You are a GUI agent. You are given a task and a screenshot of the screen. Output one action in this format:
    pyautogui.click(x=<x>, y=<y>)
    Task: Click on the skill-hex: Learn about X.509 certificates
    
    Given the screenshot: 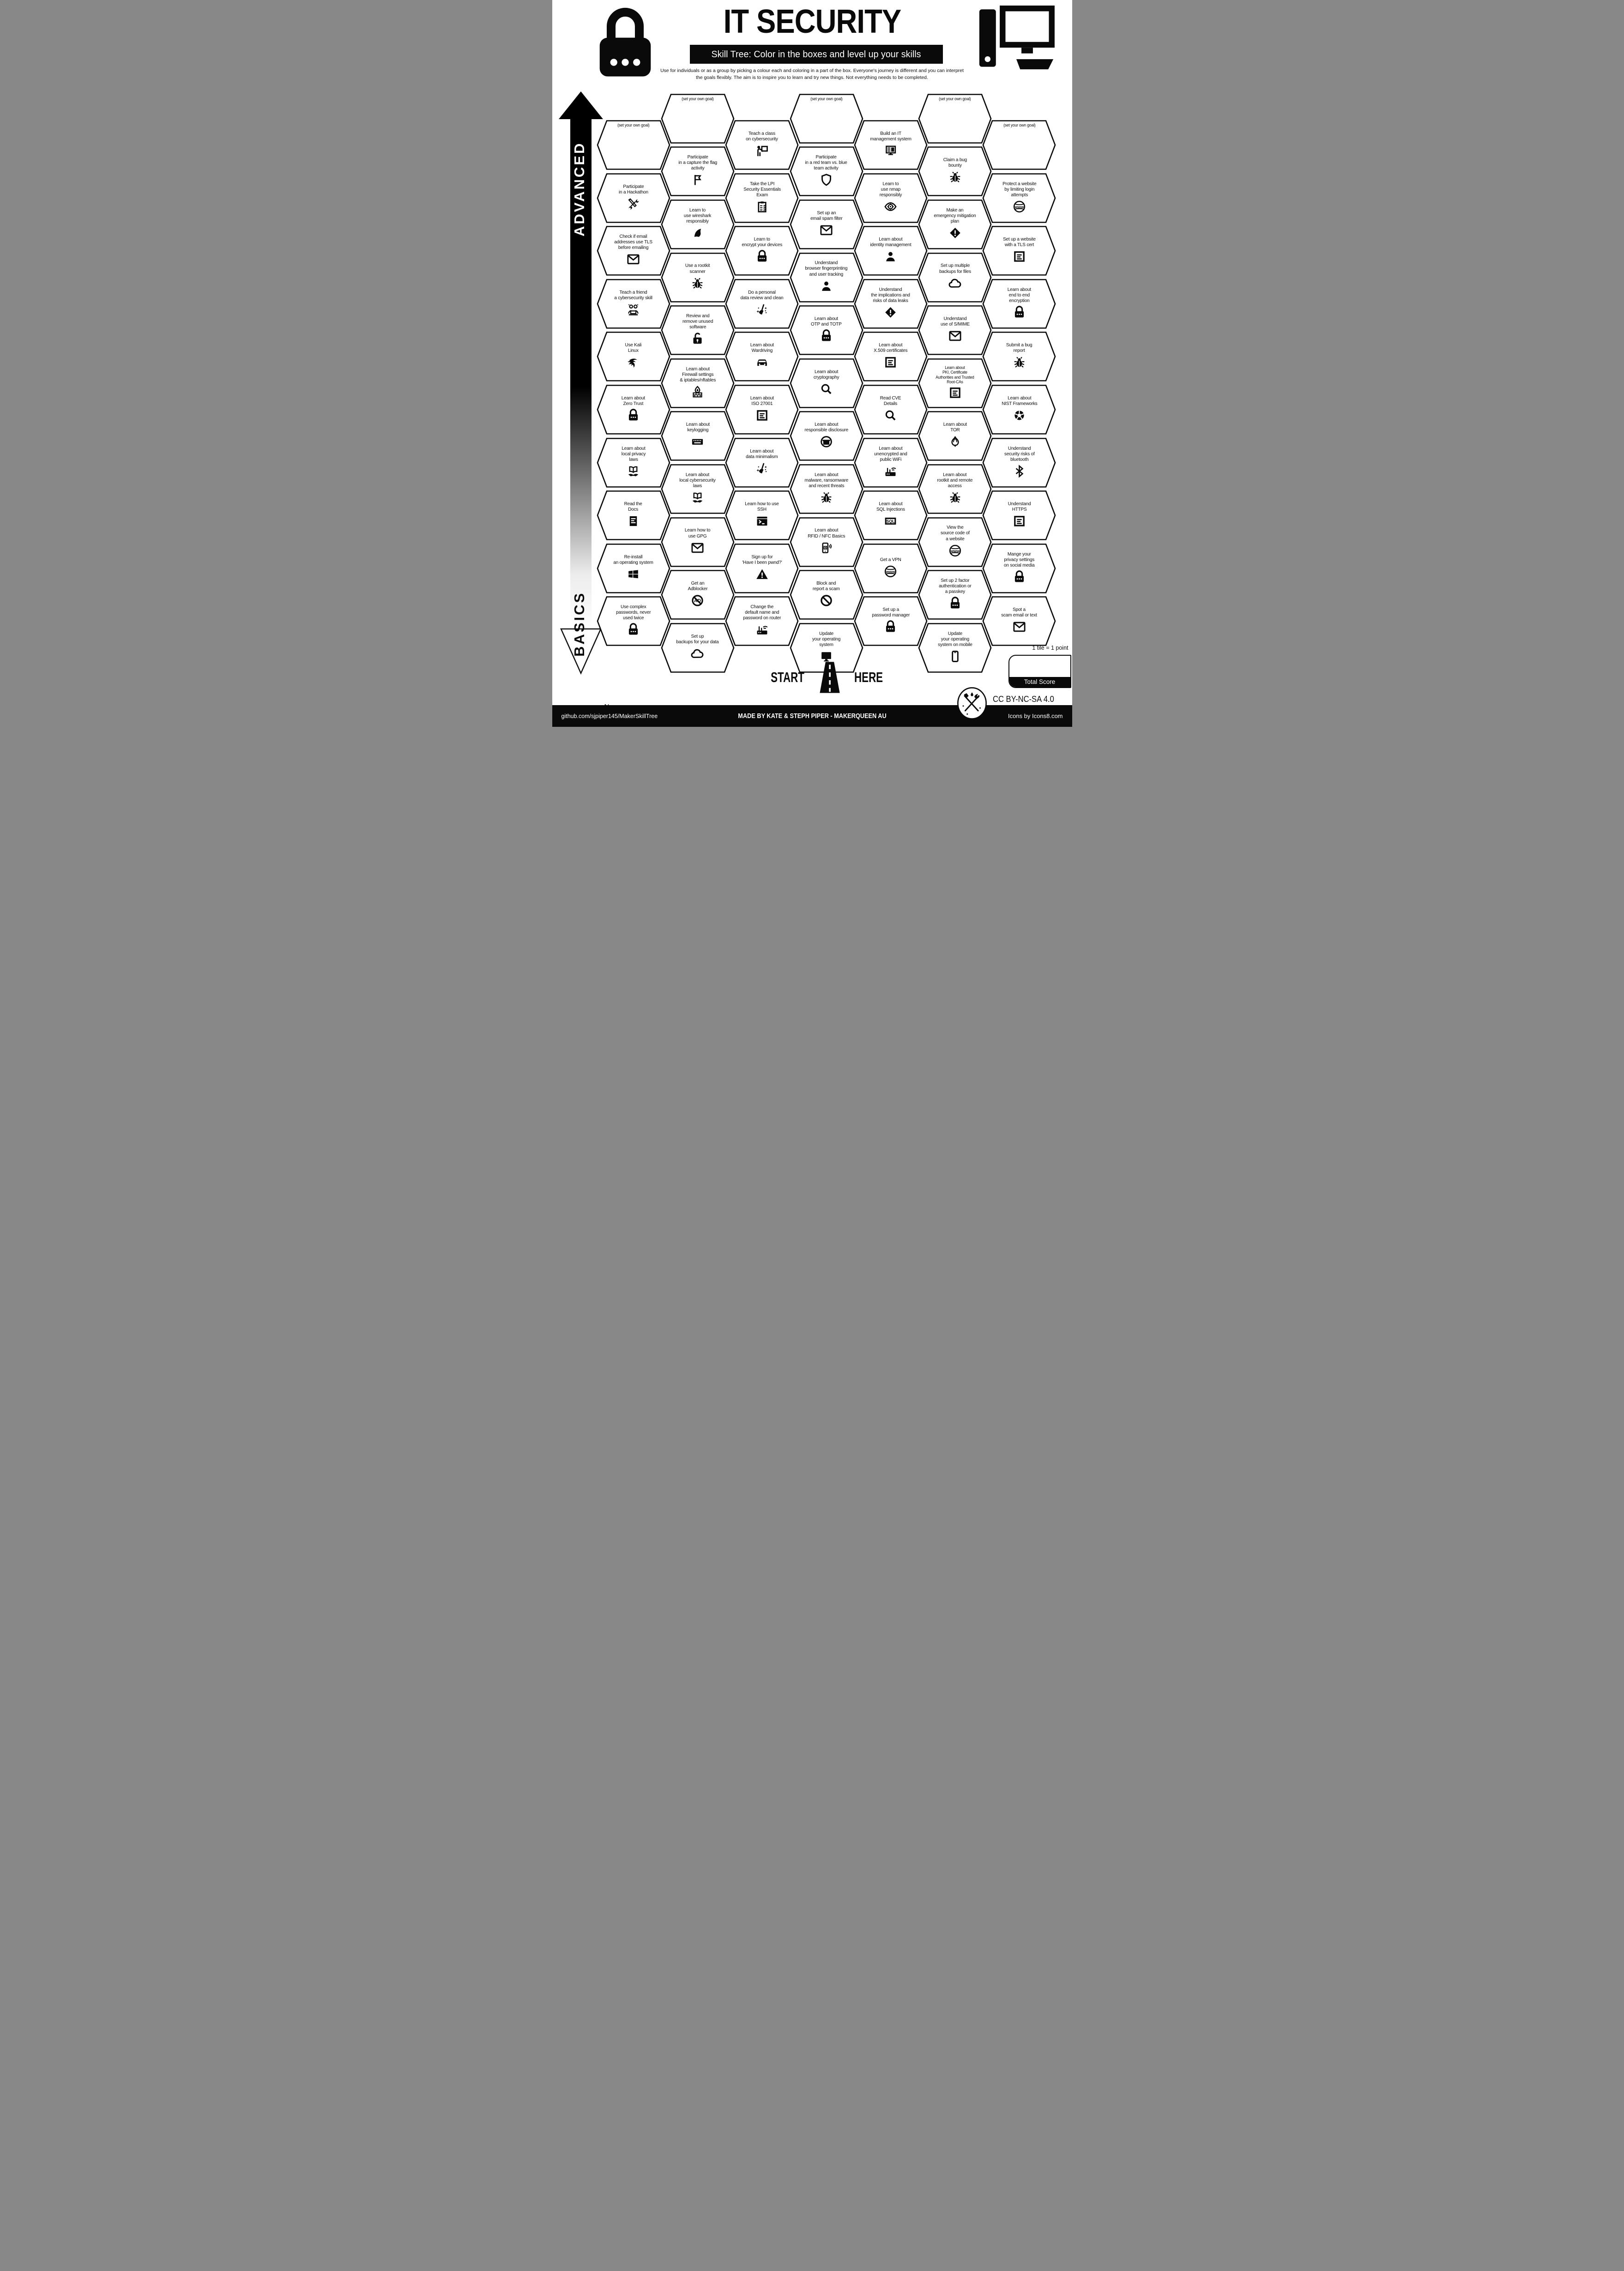 What is the action you would take?
    pyautogui.click(x=891, y=356)
    